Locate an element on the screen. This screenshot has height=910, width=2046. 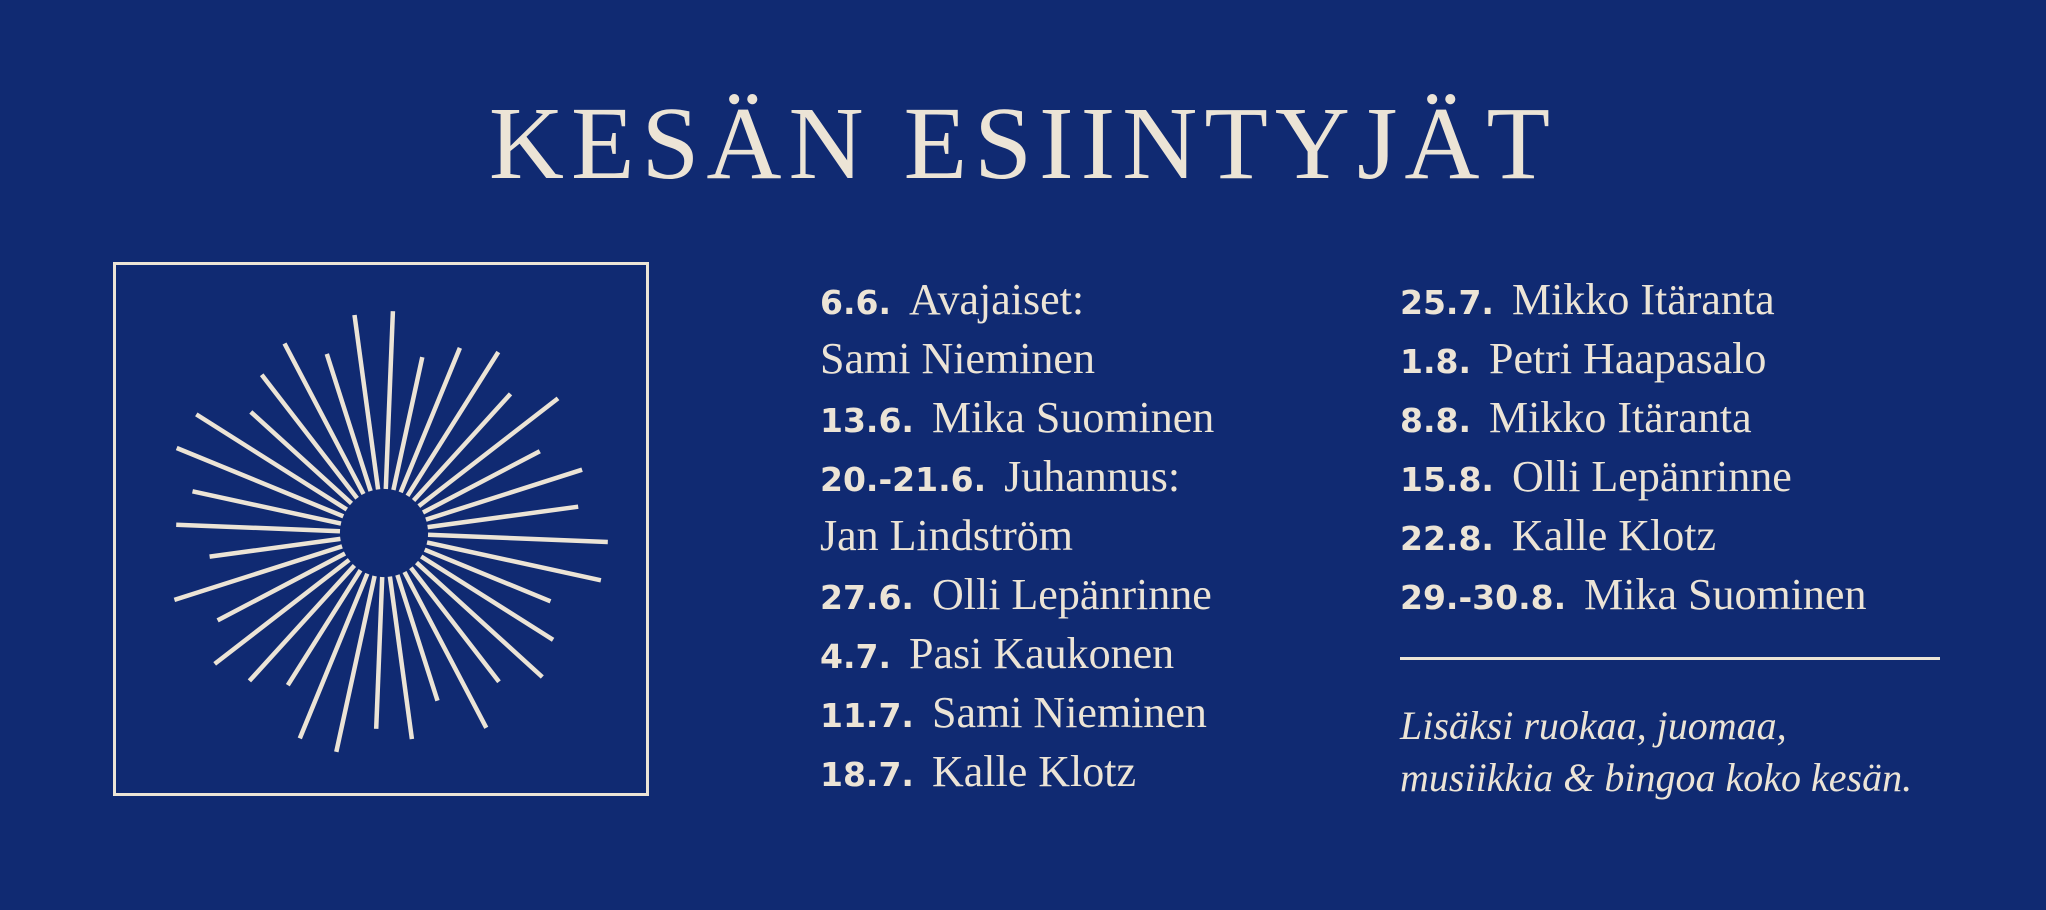
schedule-item: Sami Nieminen is located at coordinates (1017, 358).